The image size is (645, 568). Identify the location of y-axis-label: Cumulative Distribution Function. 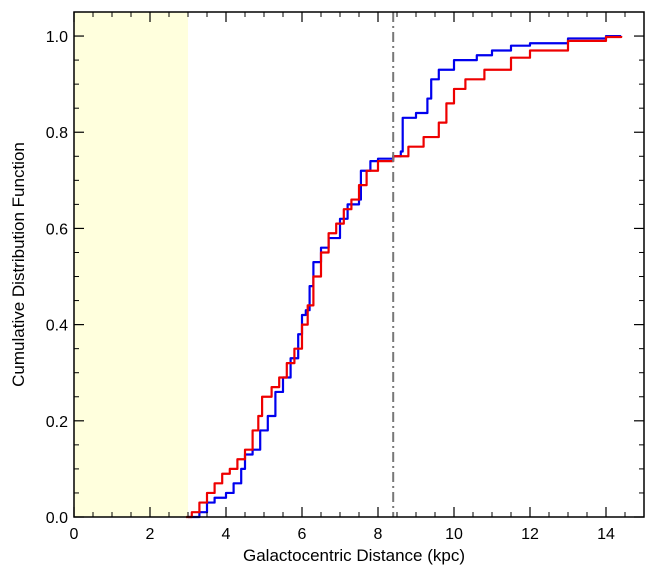
(18, 264).